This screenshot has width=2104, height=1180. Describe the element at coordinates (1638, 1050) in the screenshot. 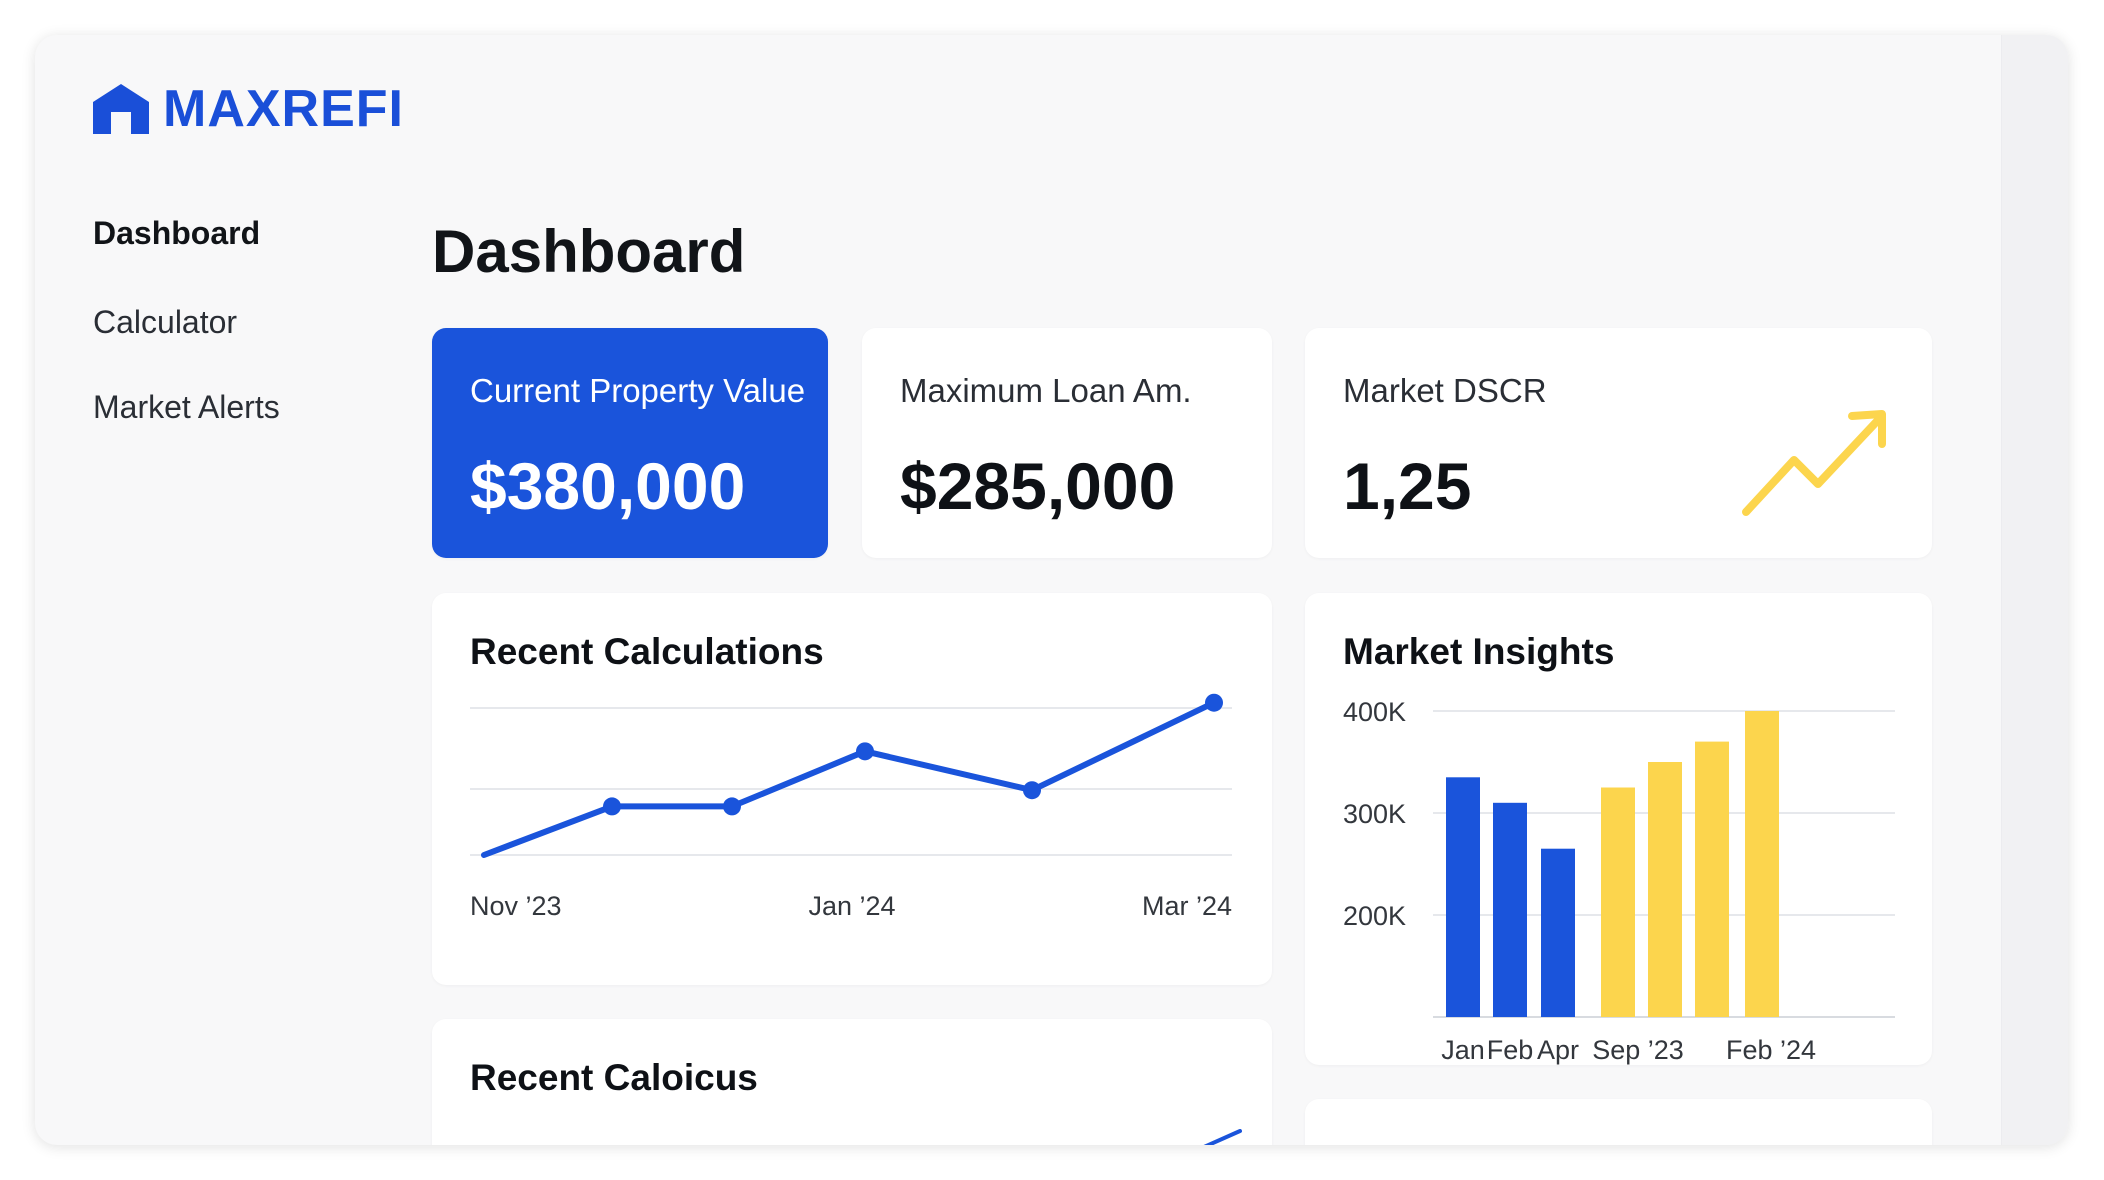

I see `x-tick-label: Sep ’23` at that location.